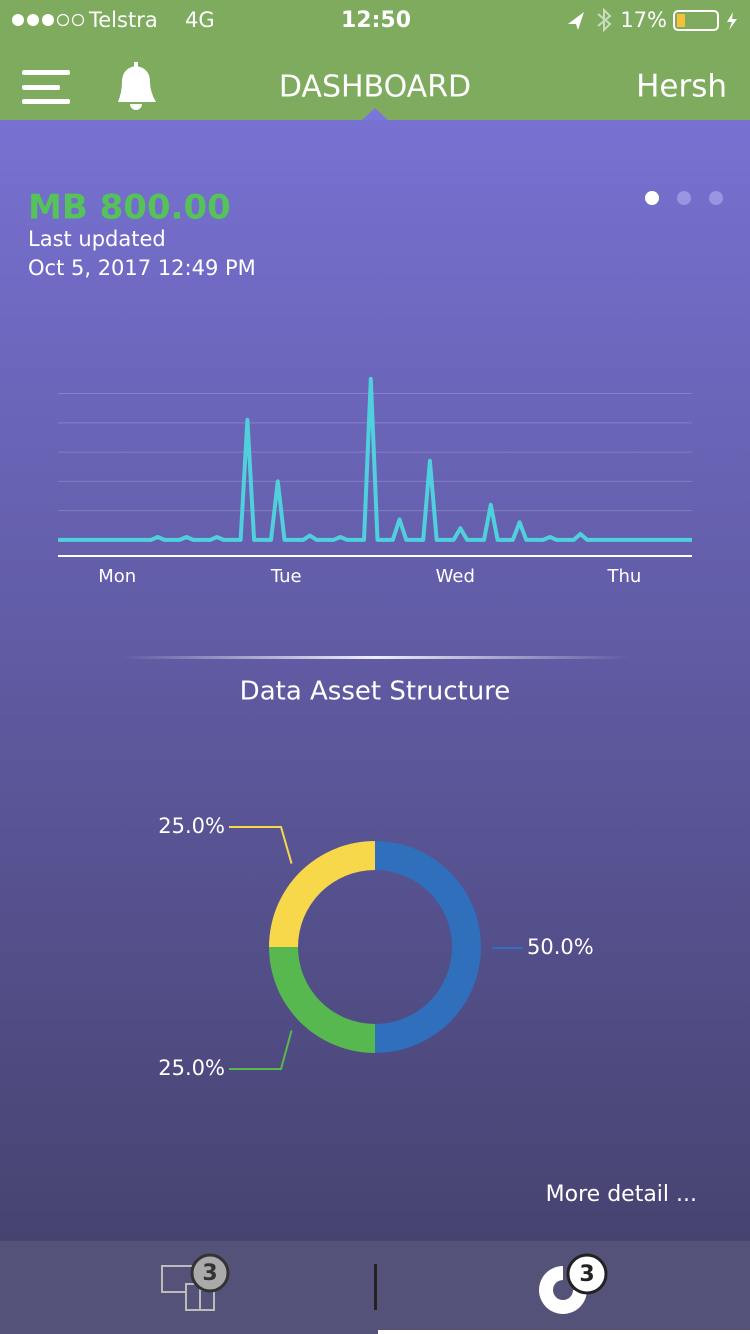 The height and width of the screenshot is (1334, 750). What do you see at coordinates (117, 576) in the screenshot?
I see `x-tick-label: Mon` at bounding box center [117, 576].